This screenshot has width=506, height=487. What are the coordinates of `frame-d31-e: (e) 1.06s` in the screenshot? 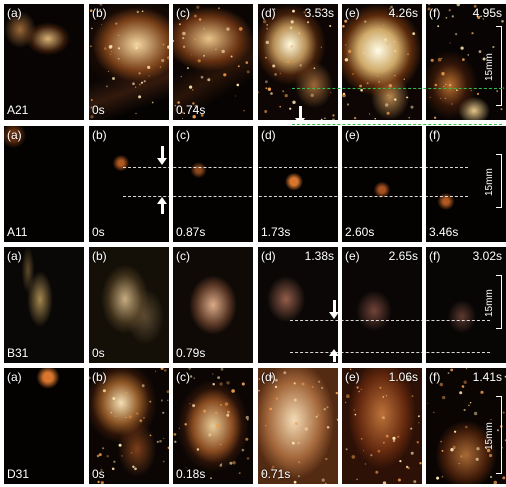 It's located at (382, 426).